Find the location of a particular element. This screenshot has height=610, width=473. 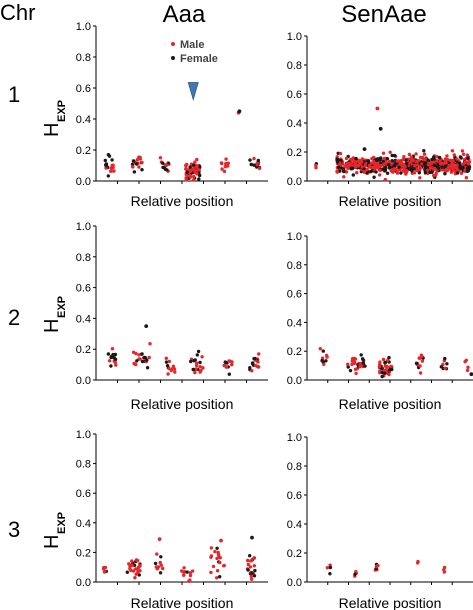

chr-column-header: Chr is located at coordinates (17, 12).